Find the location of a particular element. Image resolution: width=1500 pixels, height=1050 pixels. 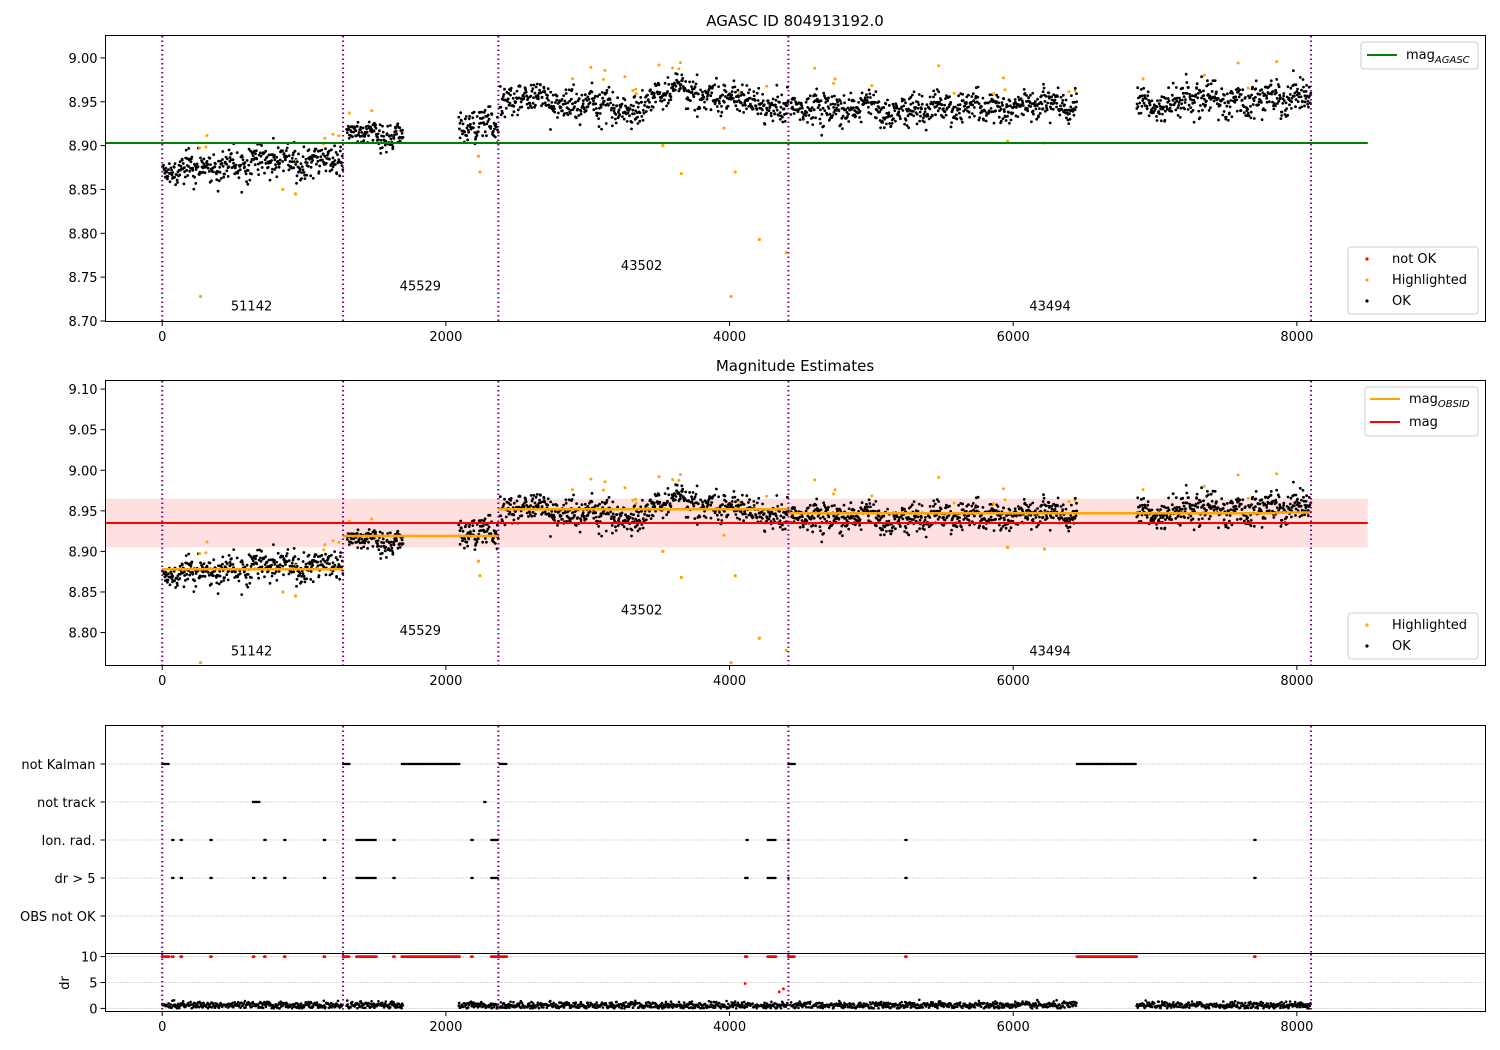

y-tick-label: 9.05 is located at coordinates (83, 431).